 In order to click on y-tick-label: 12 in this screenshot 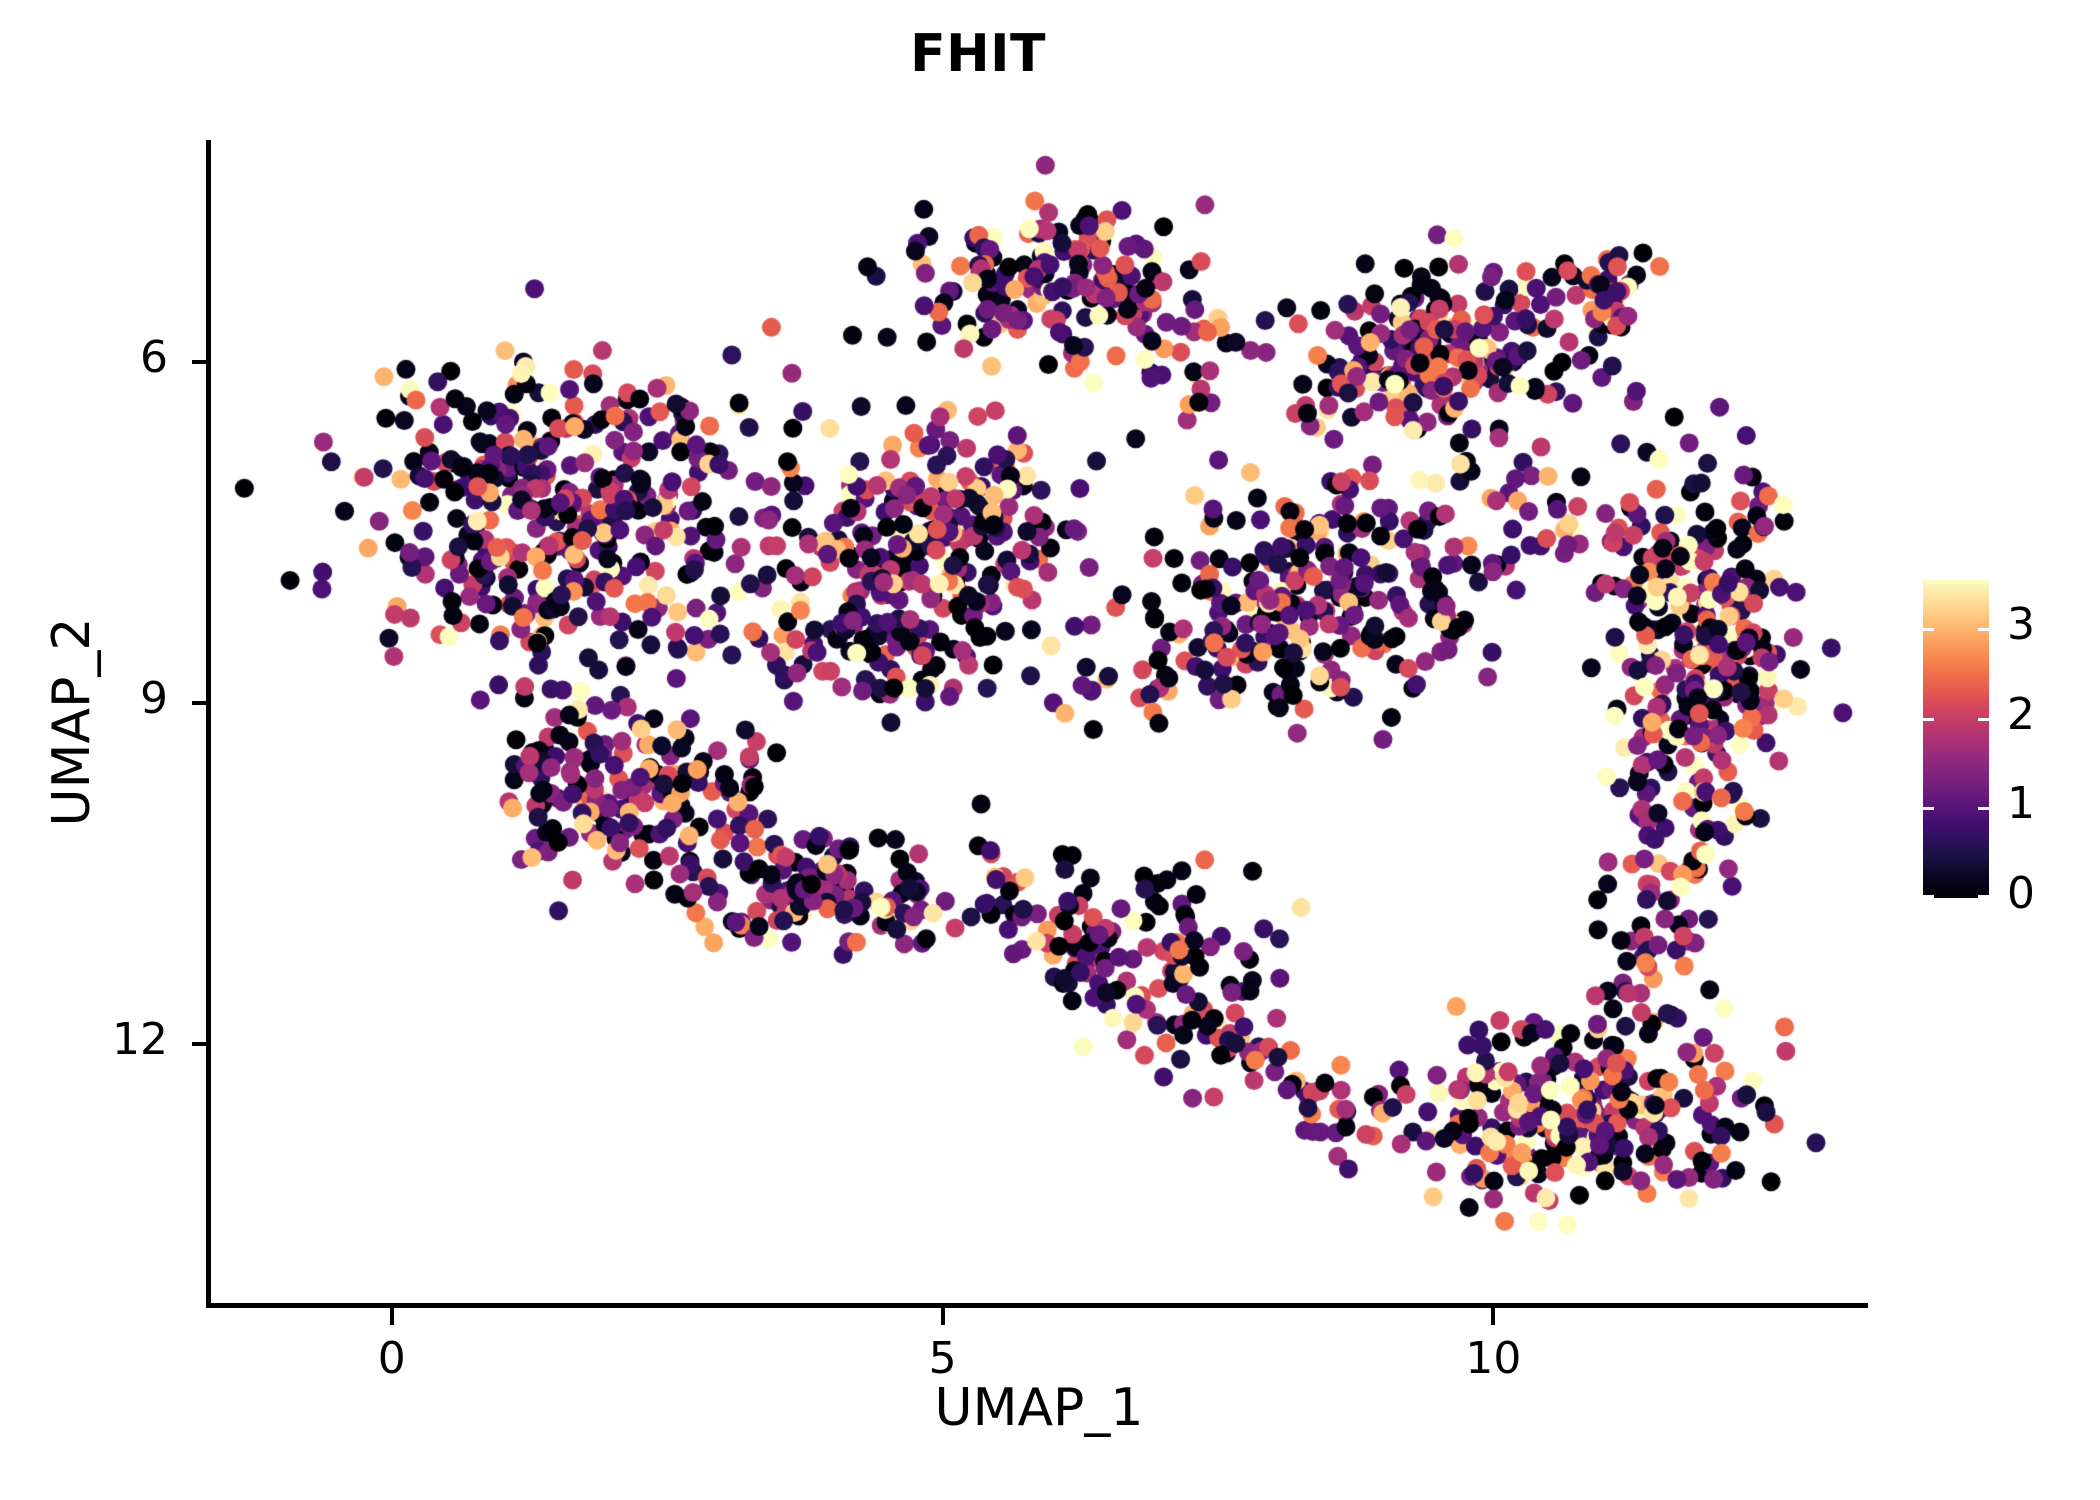, I will do `click(140, 1039)`.